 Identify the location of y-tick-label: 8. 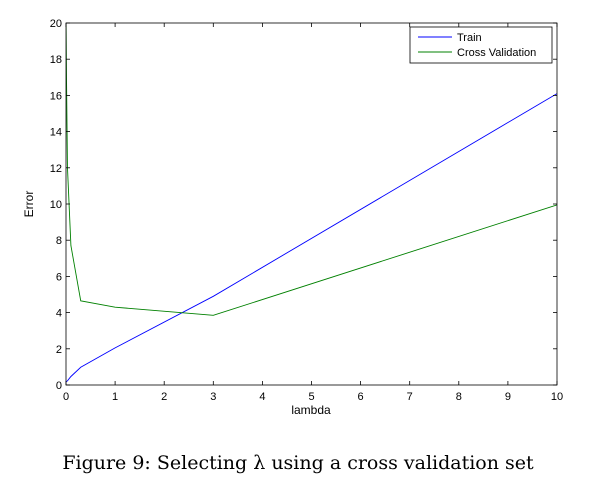
(59, 241).